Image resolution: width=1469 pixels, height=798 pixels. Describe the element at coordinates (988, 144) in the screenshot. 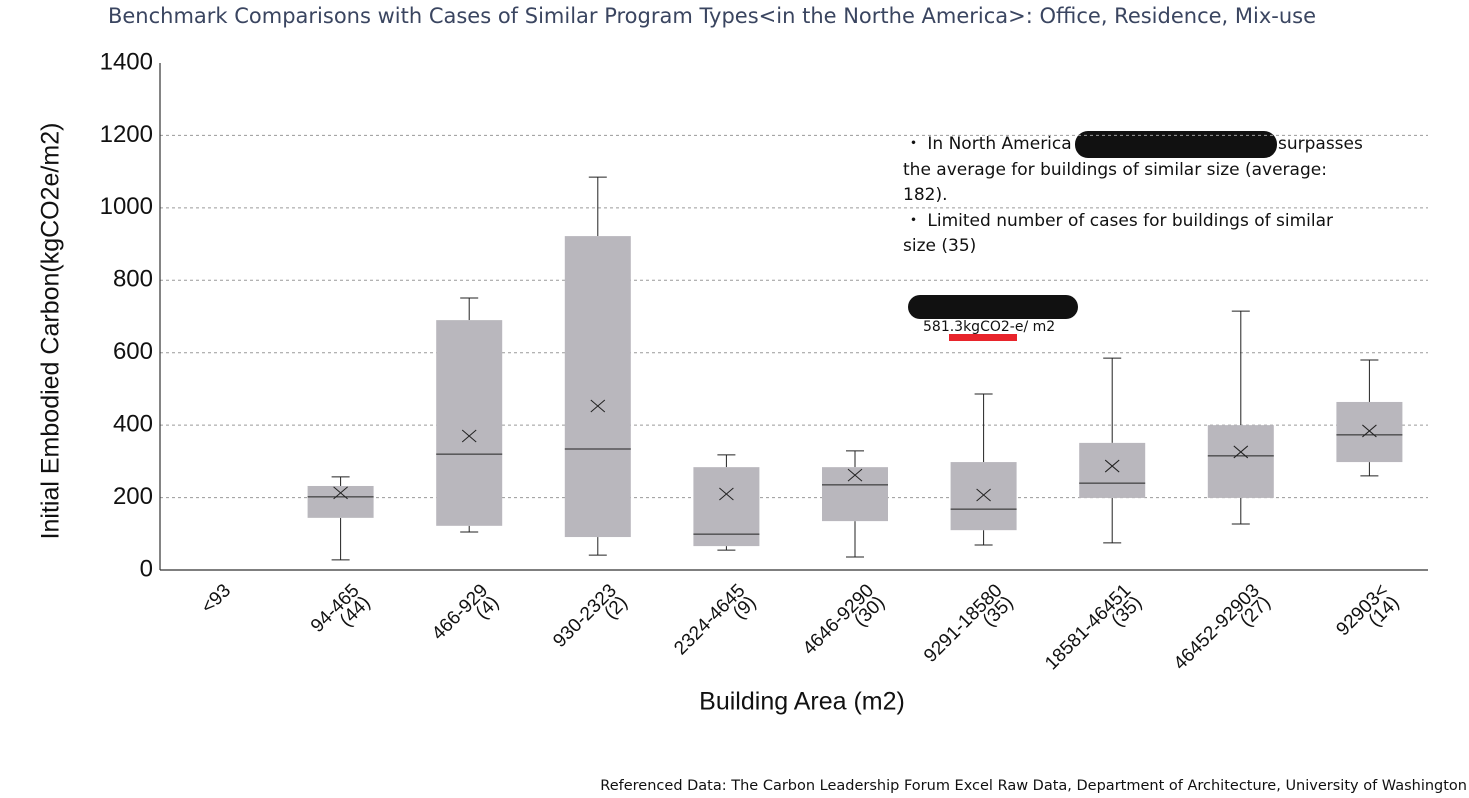

I see `note: ・ In North America` at that location.